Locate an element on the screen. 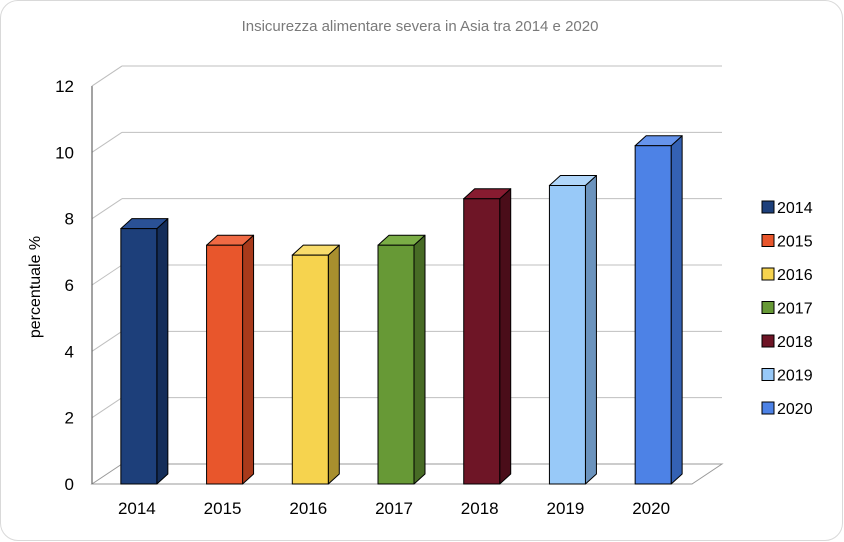 This screenshot has width=844, height=542. y-tick-label: 0 is located at coordinates (69, 484).